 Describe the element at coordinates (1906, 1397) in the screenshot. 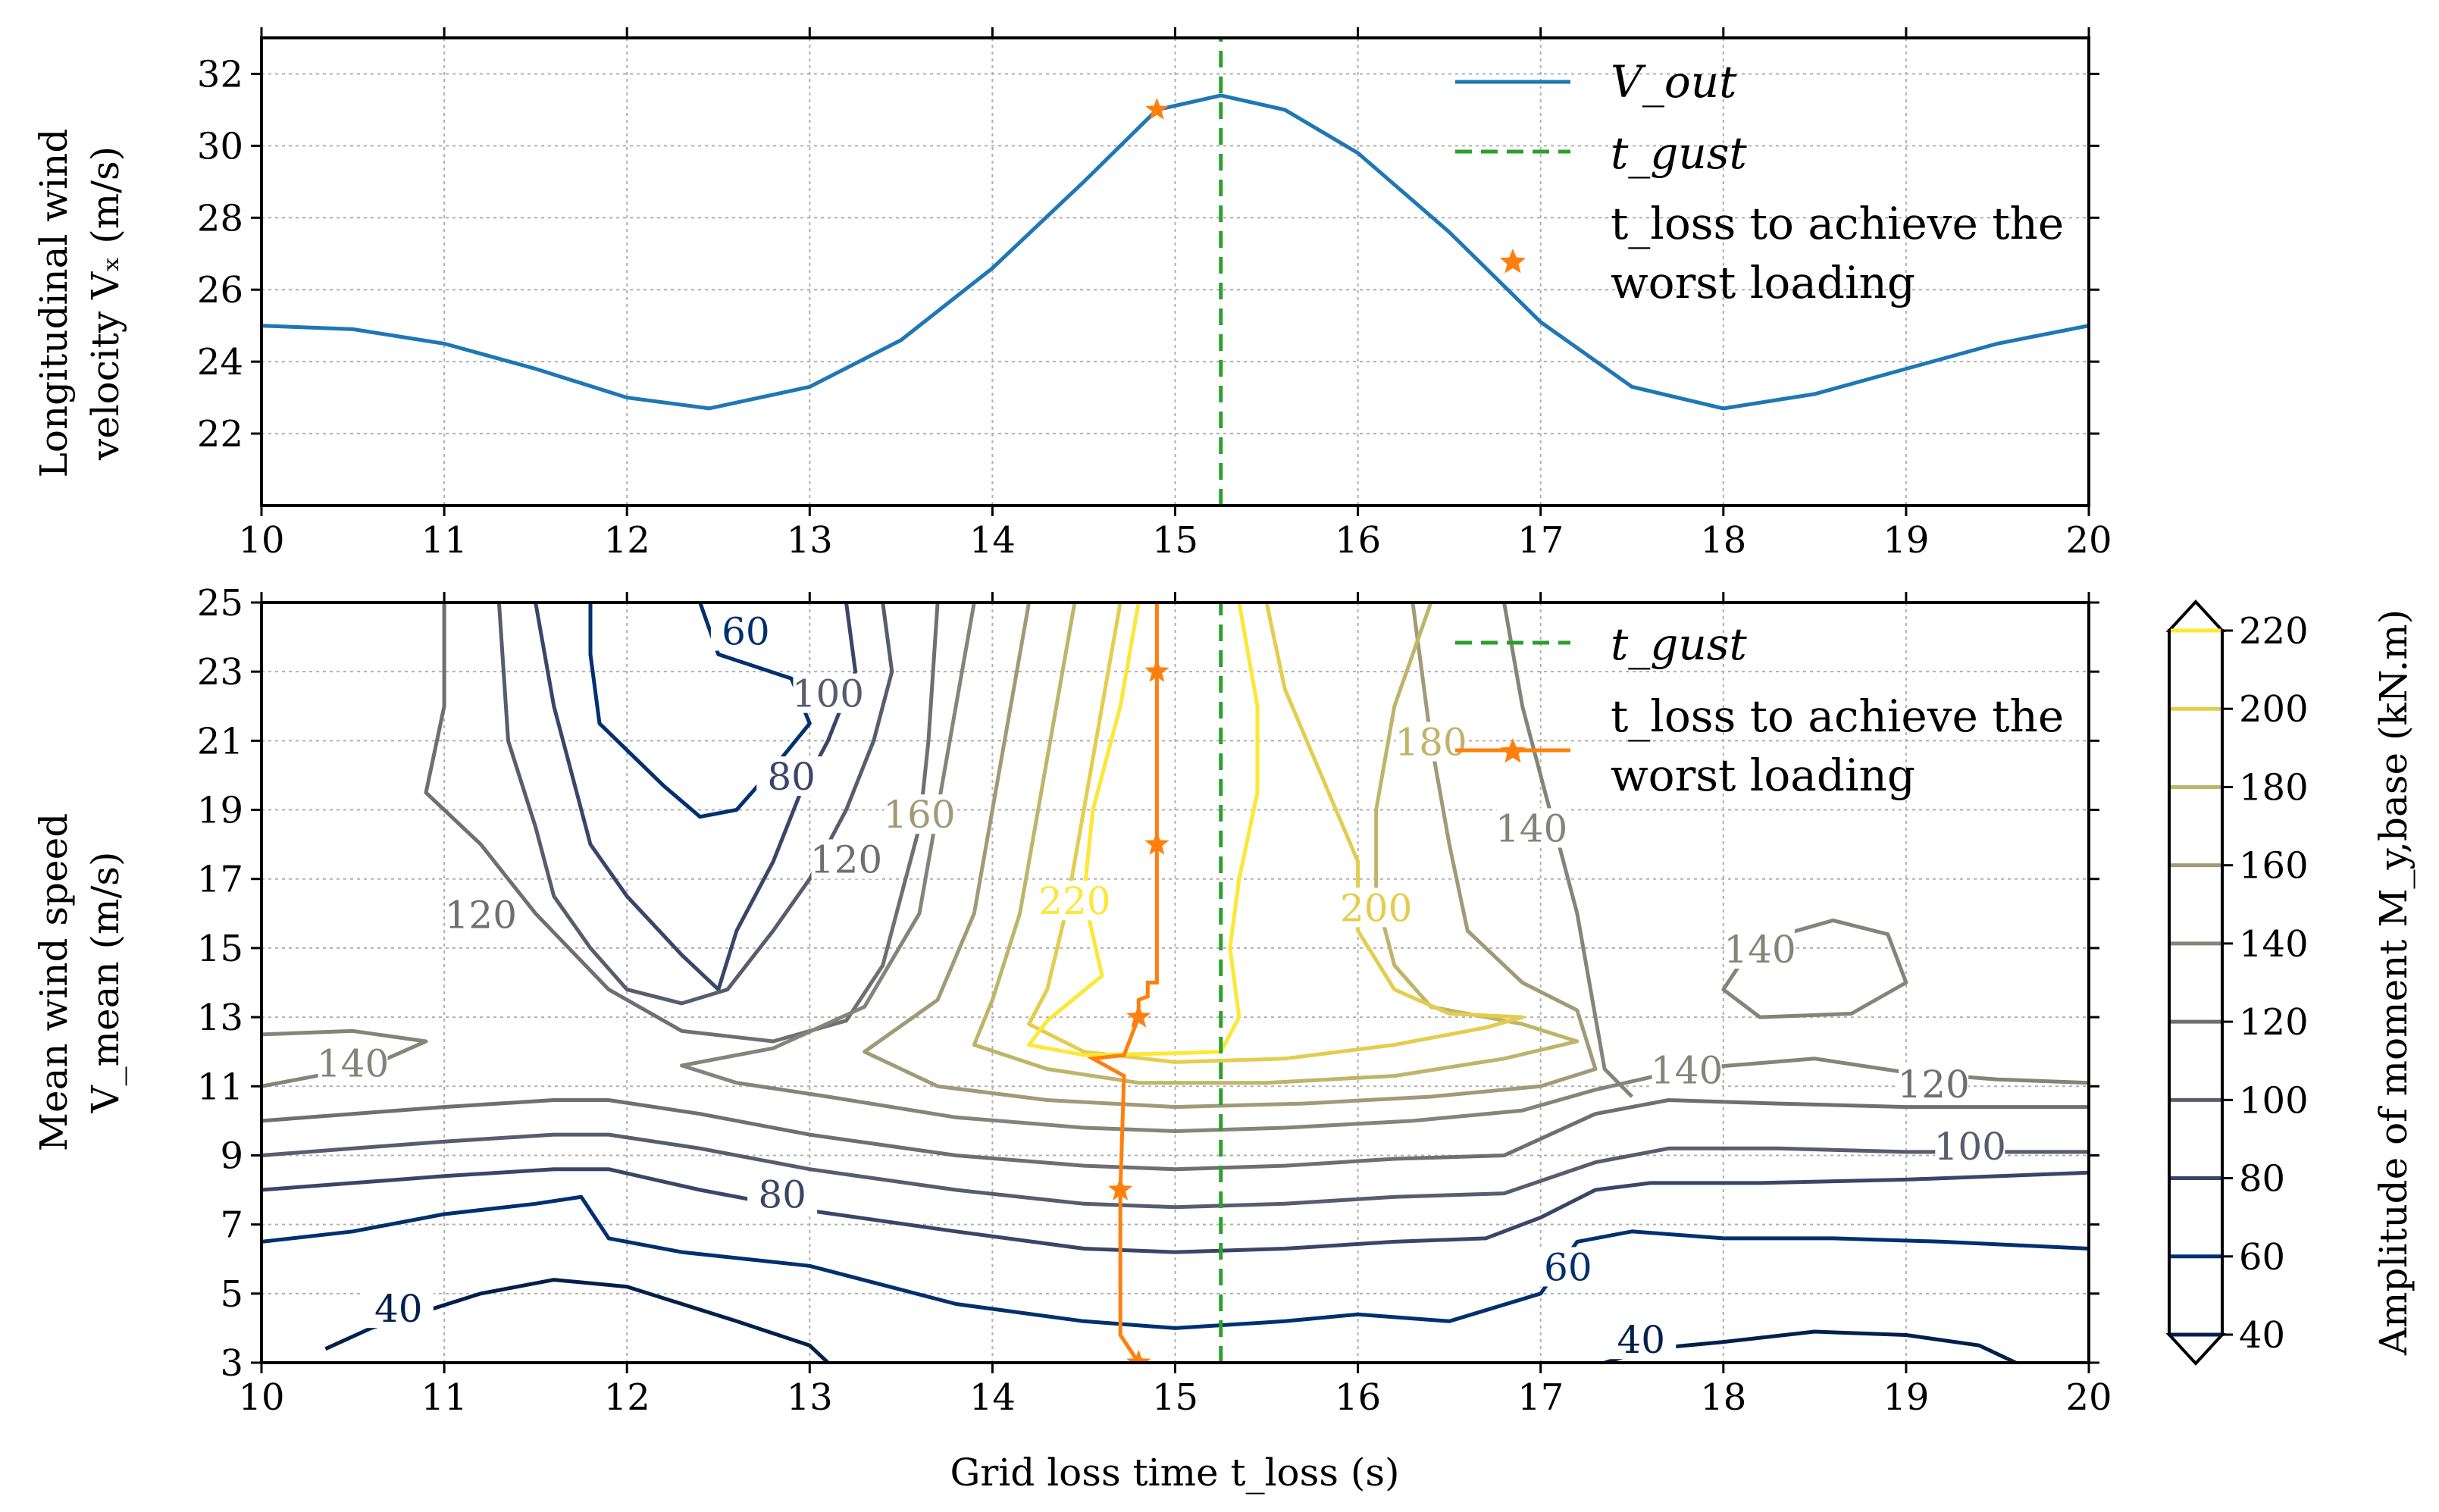

I see `bottom-xtick-label: 19` at that location.